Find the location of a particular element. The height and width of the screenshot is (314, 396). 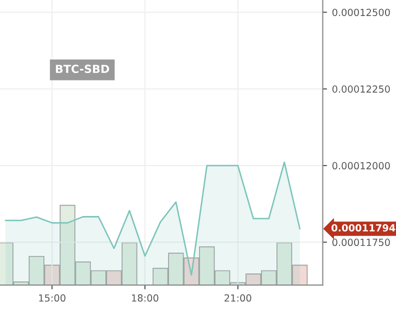

y-tick-label: 0.00011750 is located at coordinates (361, 242).